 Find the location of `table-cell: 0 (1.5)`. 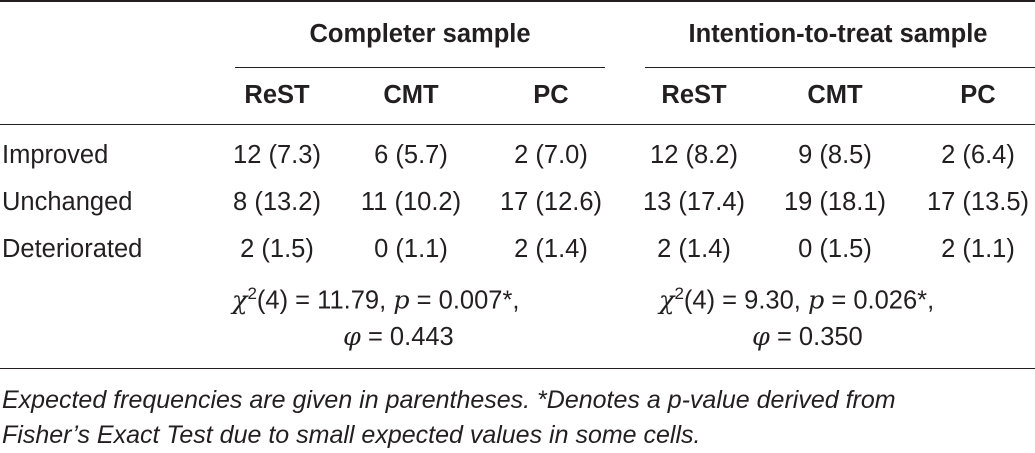

table-cell: 0 (1.5) is located at coordinates (835, 249).